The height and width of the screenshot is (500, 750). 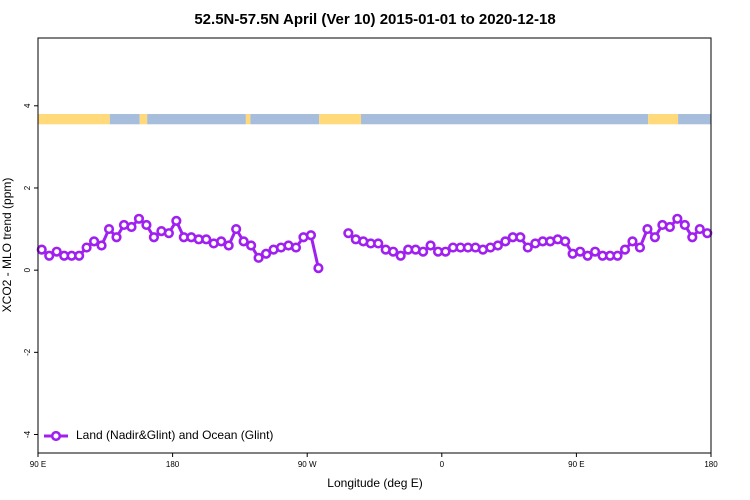 What do you see at coordinates (174, 435) in the screenshot?
I see `legend-label: Land (Nadir&Glint) and Ocean (Glint)` at bounding box center [174, 435].